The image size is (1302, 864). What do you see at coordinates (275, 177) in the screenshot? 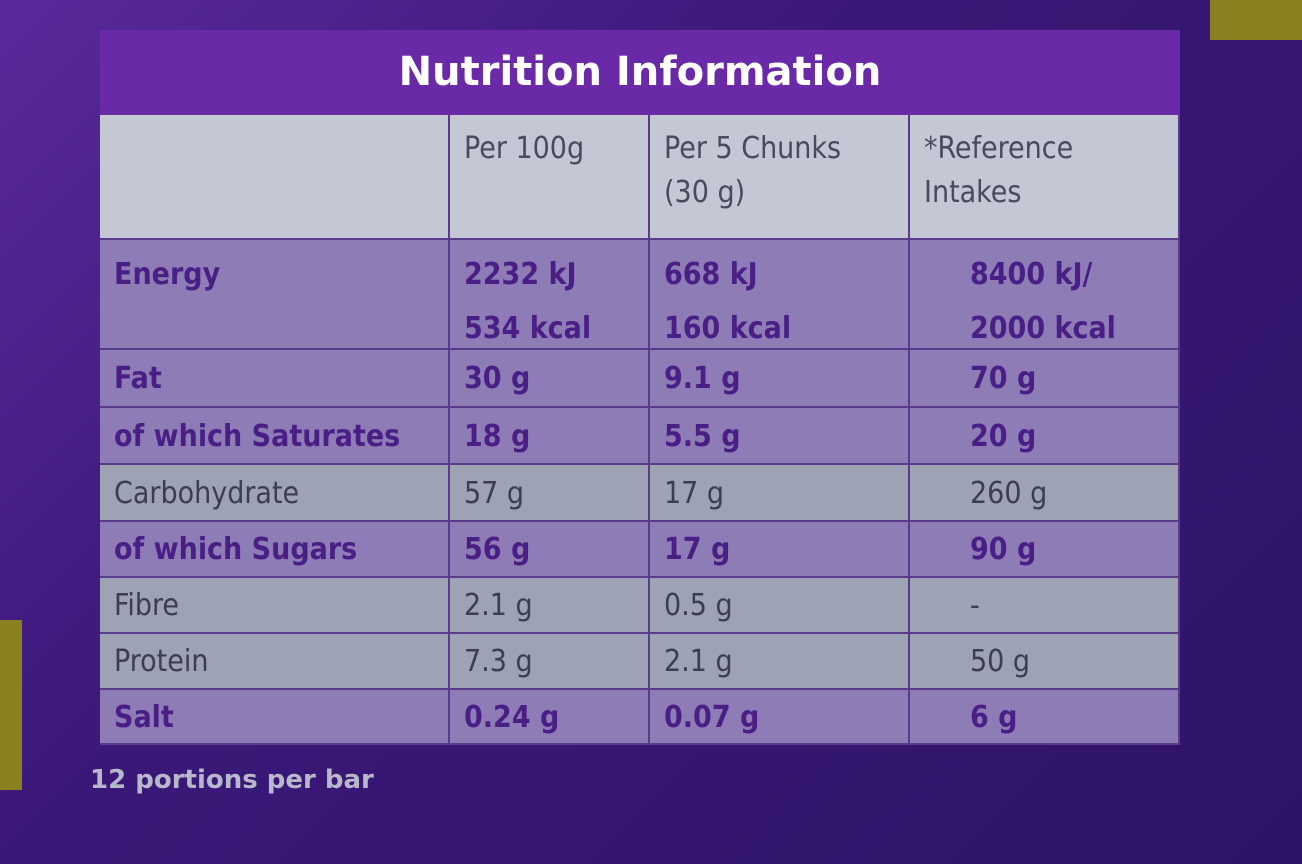
I see `header-cell` at bounding box center [275, 177].